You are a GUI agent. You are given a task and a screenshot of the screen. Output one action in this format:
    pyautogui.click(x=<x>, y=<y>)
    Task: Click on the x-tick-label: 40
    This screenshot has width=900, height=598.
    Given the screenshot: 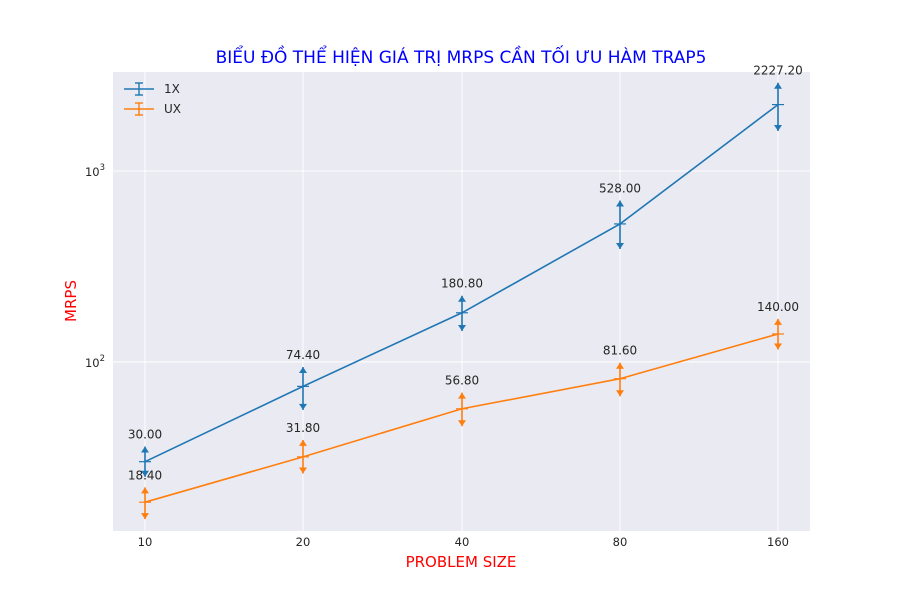 What is the action you would take?
    pyautogui.click(x=462, y=542)
    